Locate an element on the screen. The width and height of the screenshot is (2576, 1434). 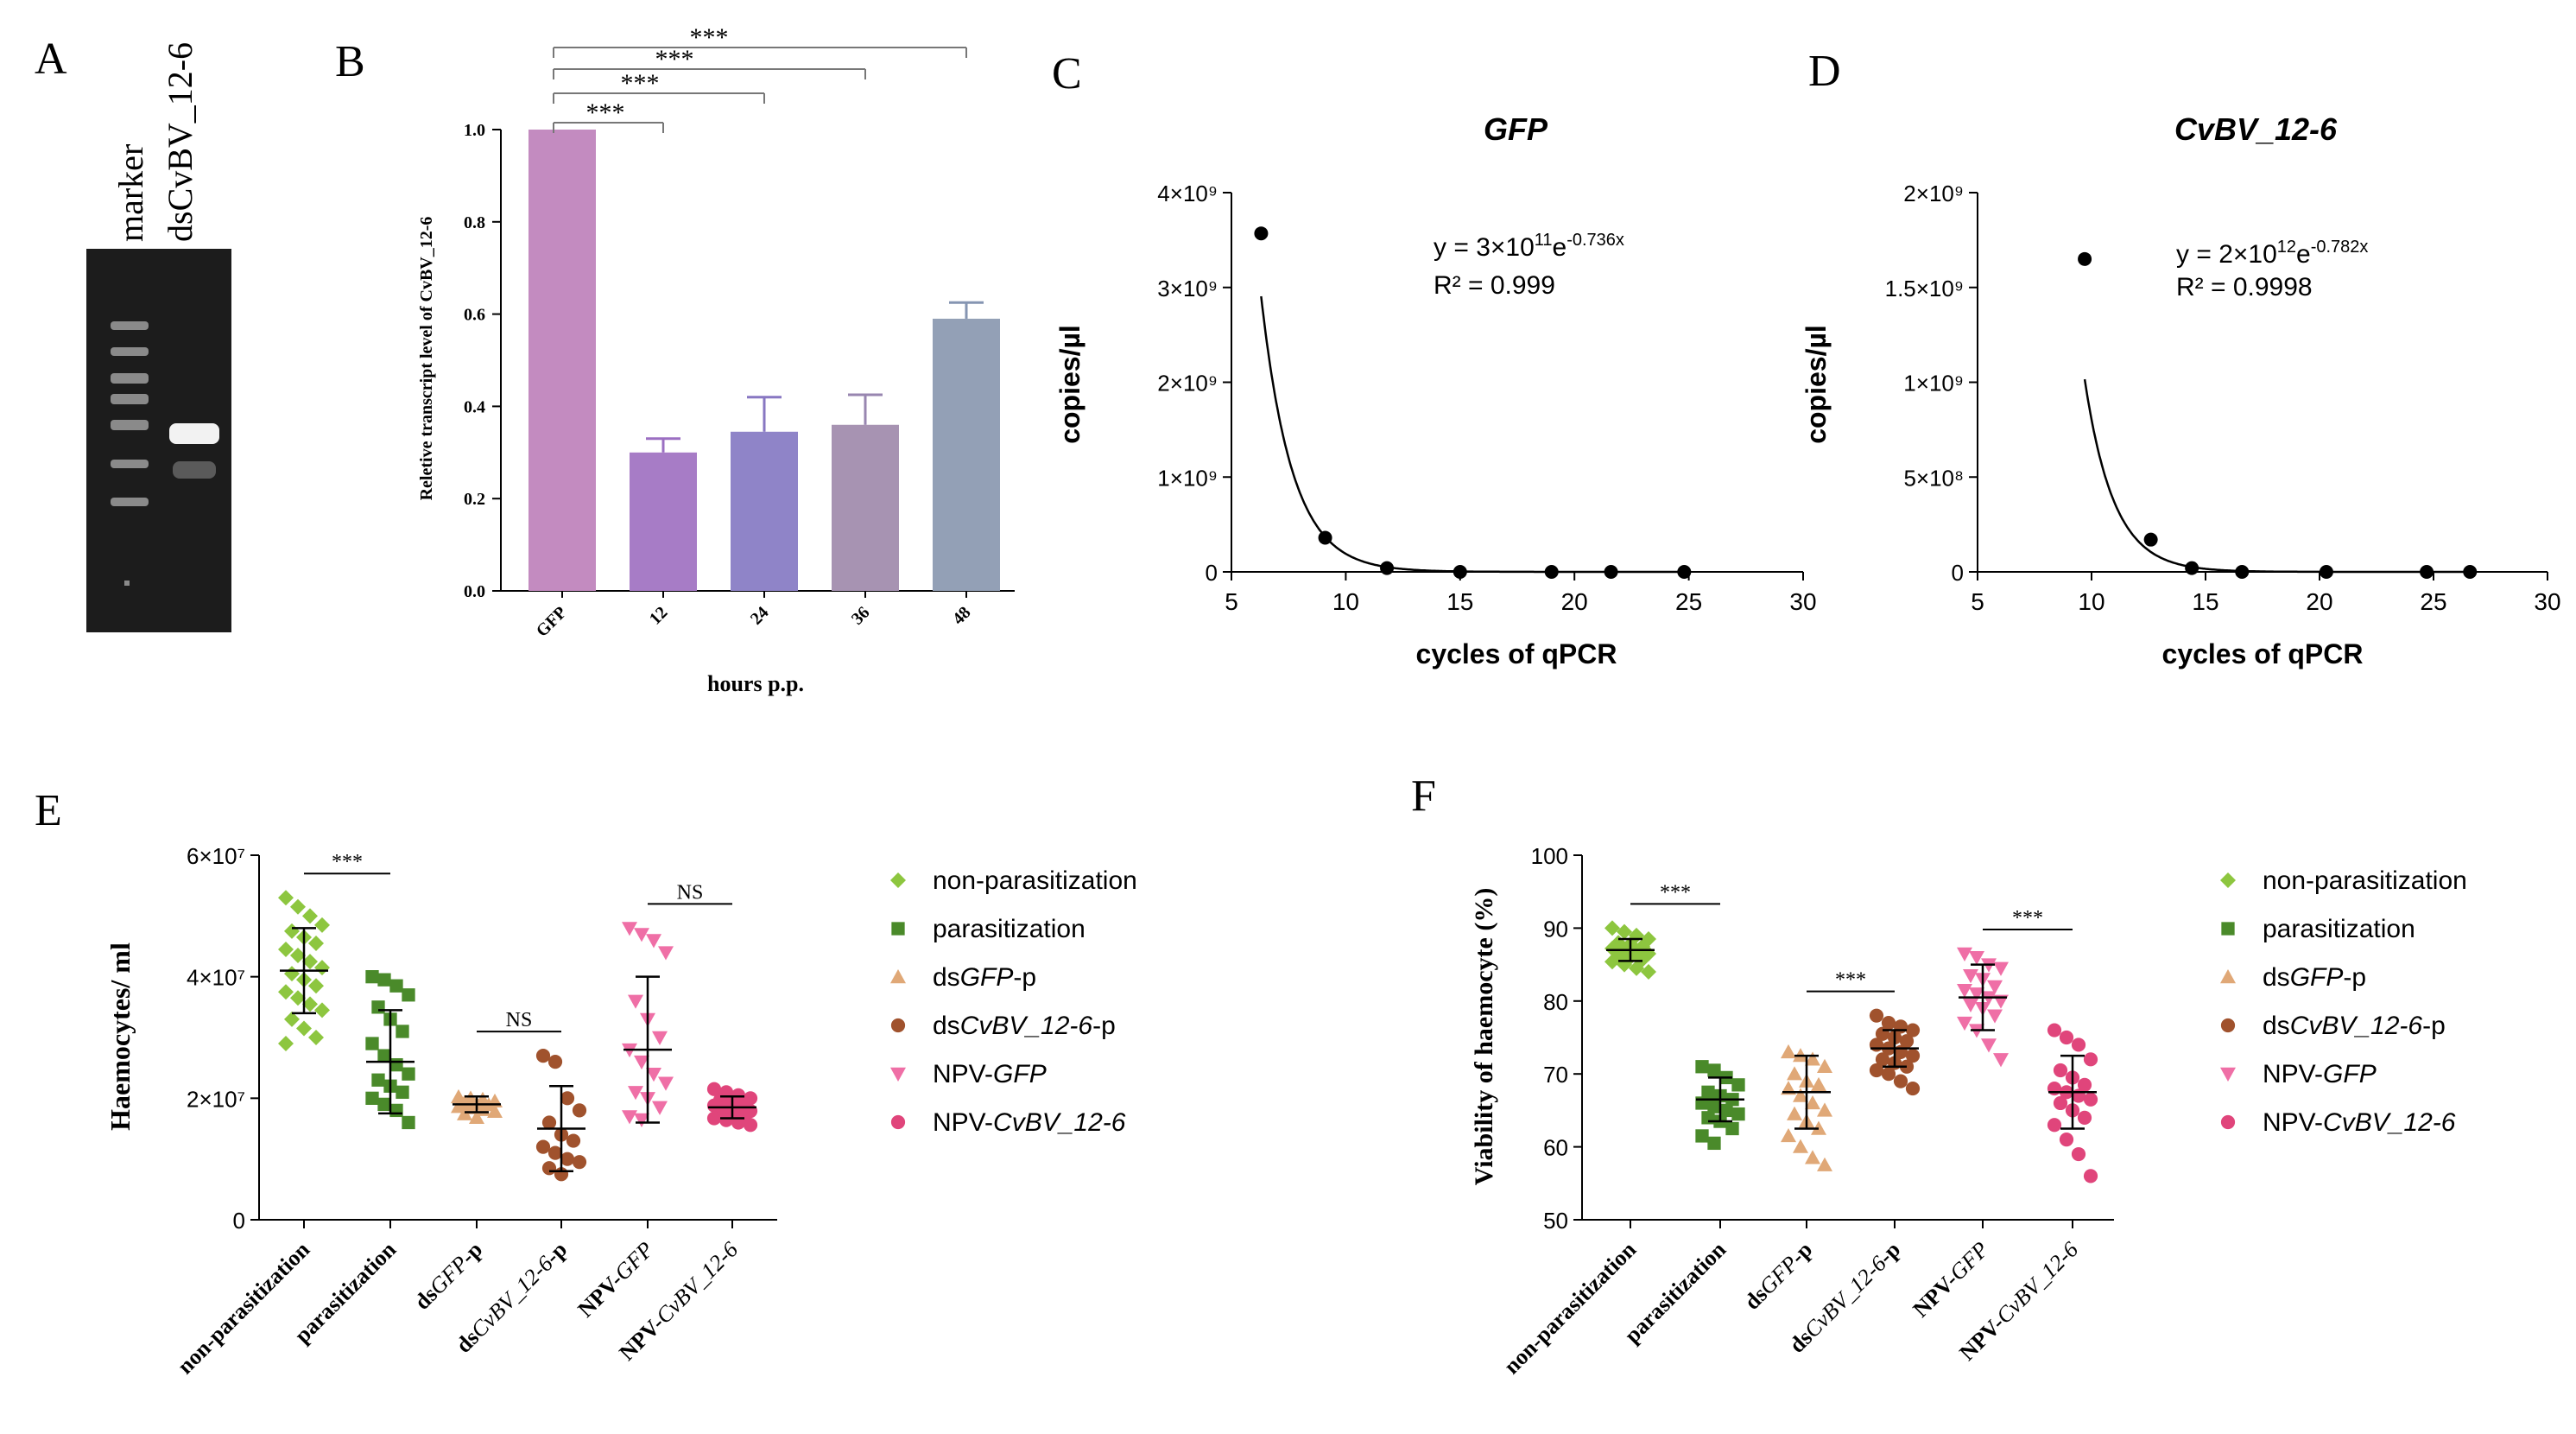
legendE-item-italic: CvBV_12-6 is located at coordinates (1059, 1122).